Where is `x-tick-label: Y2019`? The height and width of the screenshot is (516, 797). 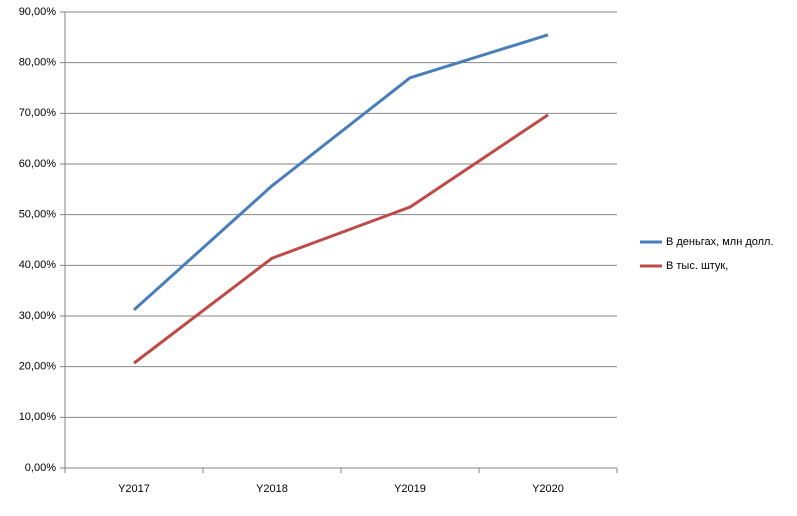
x-tick-label: Y2019 is located at coordinates (410, 489).